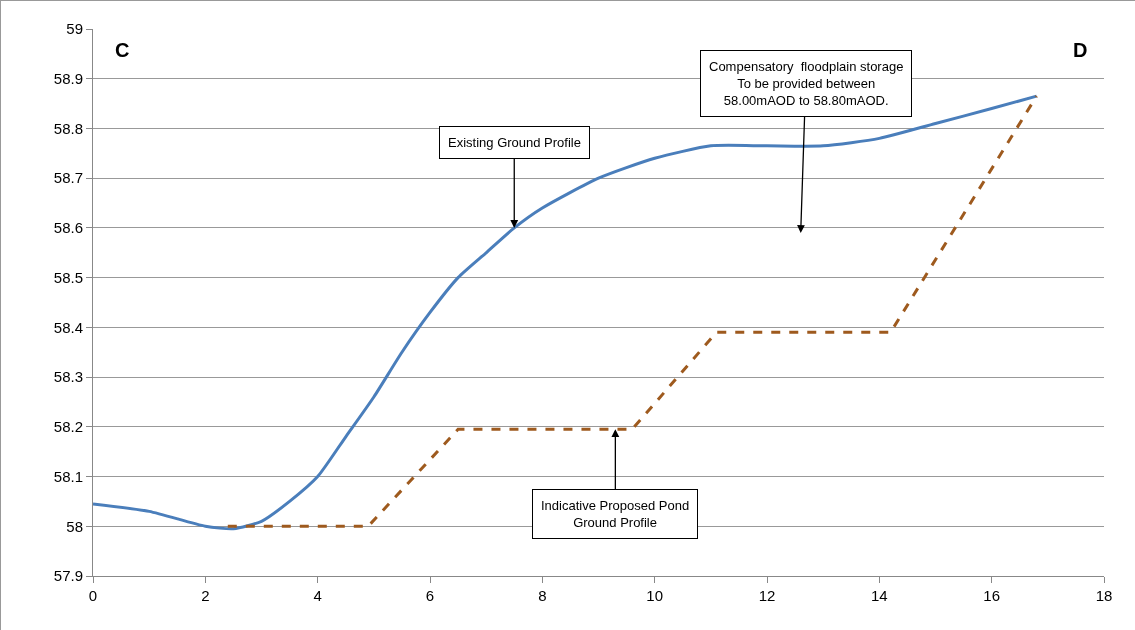  I want to click on x-tick-label: 6, so click(430, 595).